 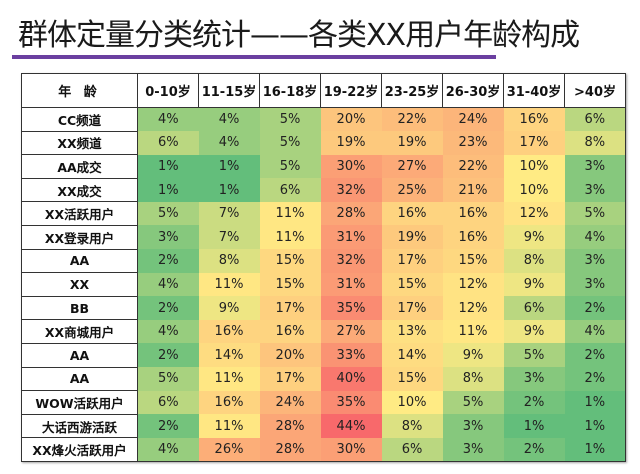 I want to click on row-label: XX频道, so click(x=79, y=143).